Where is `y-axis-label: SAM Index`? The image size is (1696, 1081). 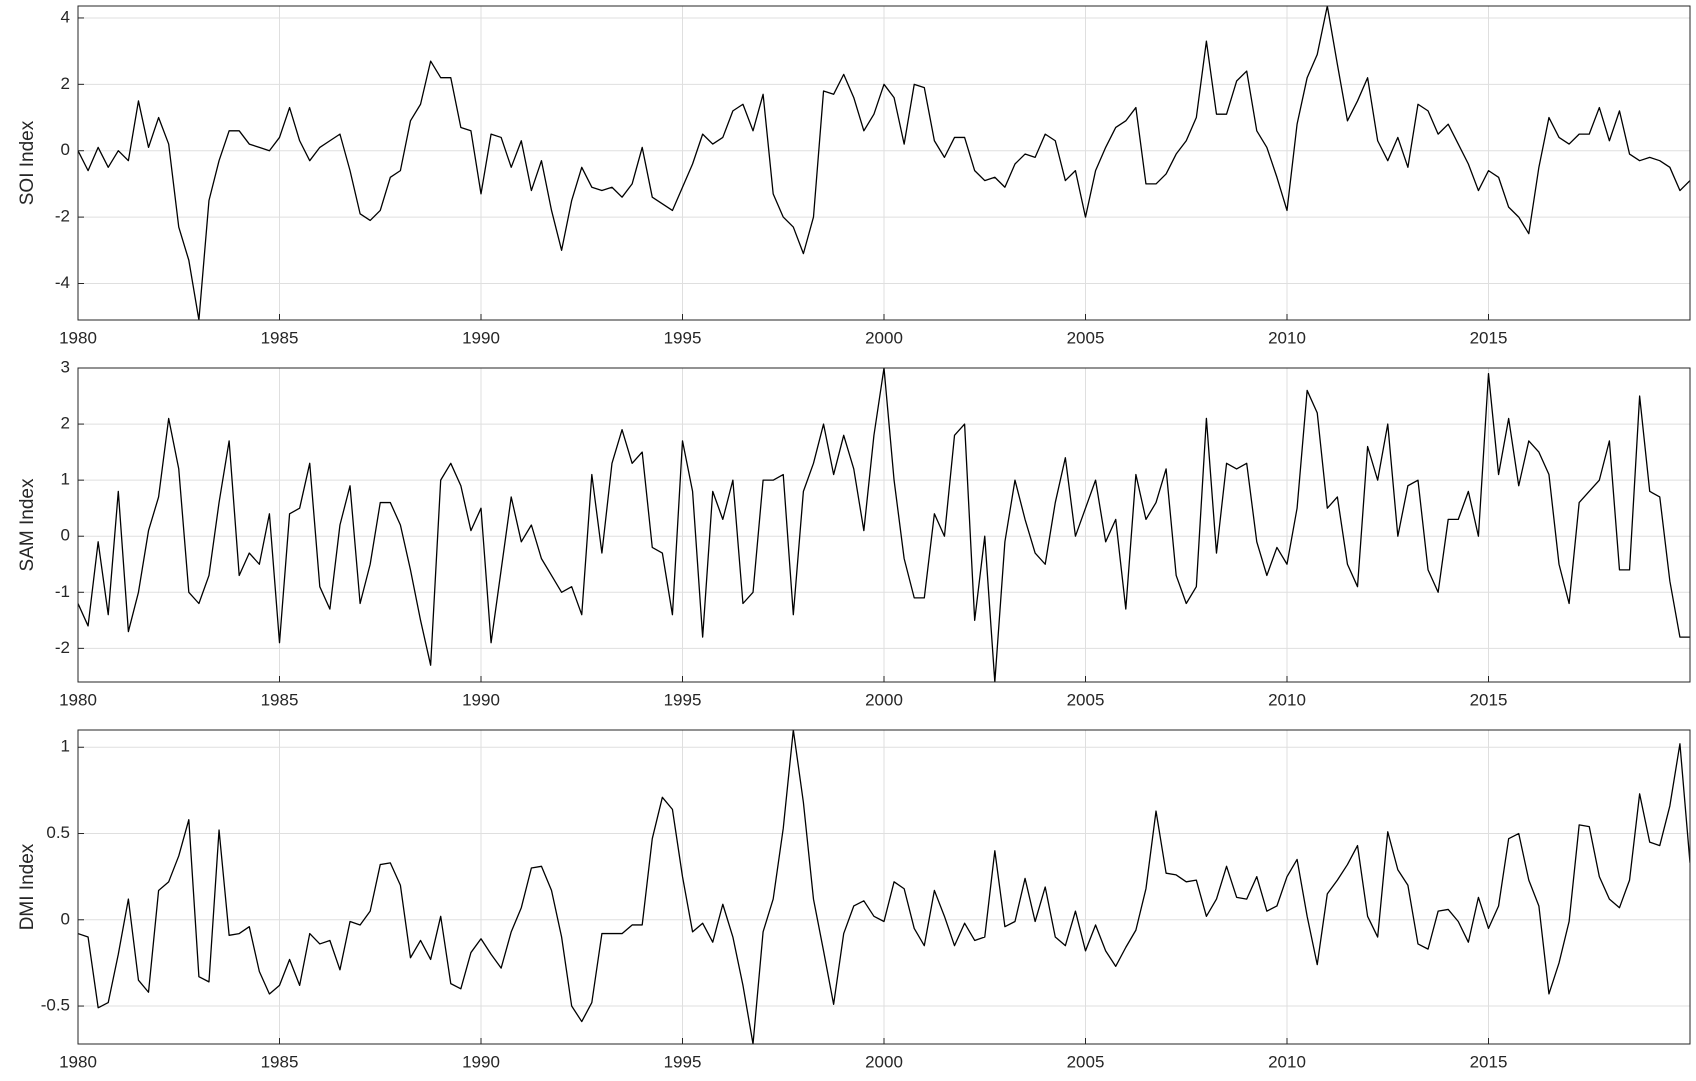
y-axis-label: SAM Index is located at coordinates (27, 524).